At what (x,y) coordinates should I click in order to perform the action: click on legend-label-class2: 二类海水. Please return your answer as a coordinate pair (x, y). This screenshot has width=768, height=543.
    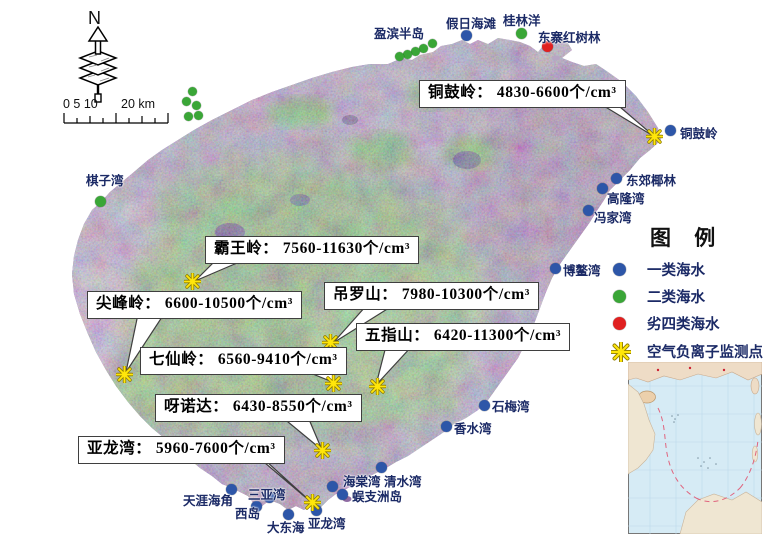
    Looking at the image, I should click on (676, 298).